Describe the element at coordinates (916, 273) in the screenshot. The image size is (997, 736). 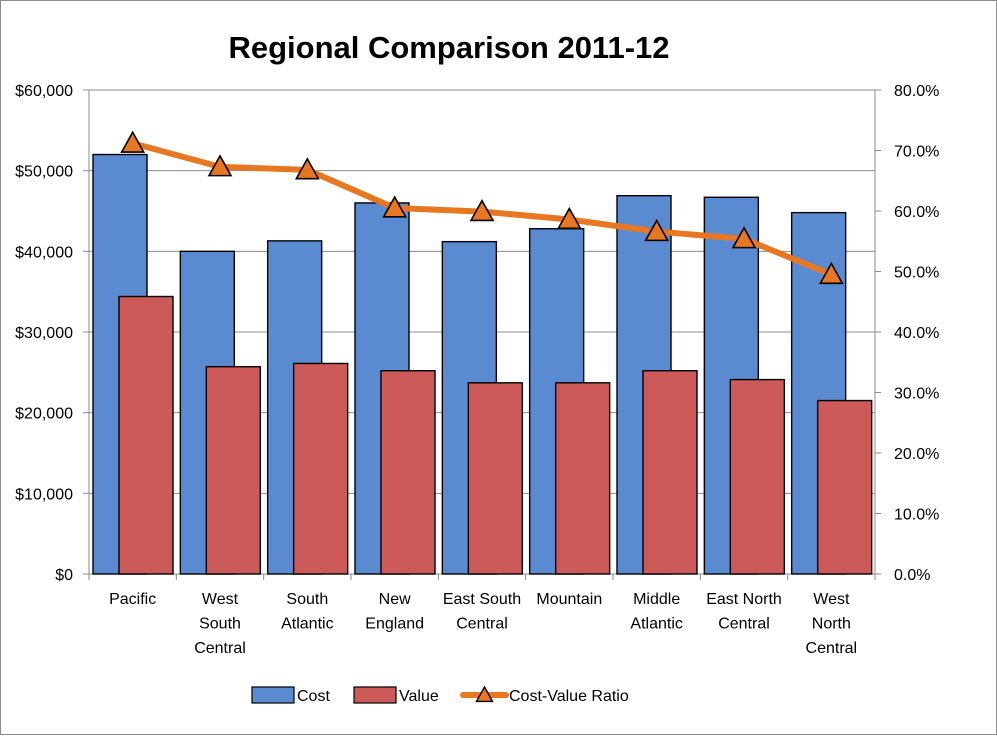
I see `right-axis-label: 50.0%` at that location.